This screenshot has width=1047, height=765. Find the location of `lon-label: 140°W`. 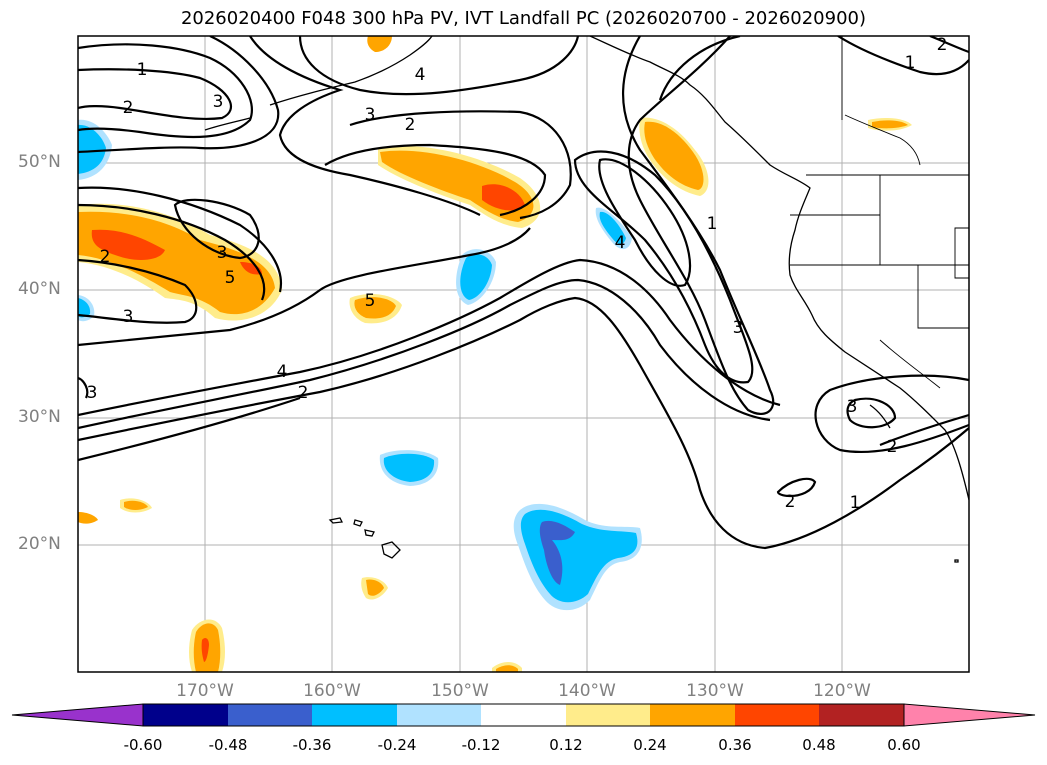

lon-label: 140°W is located at coordinates (587, 691).